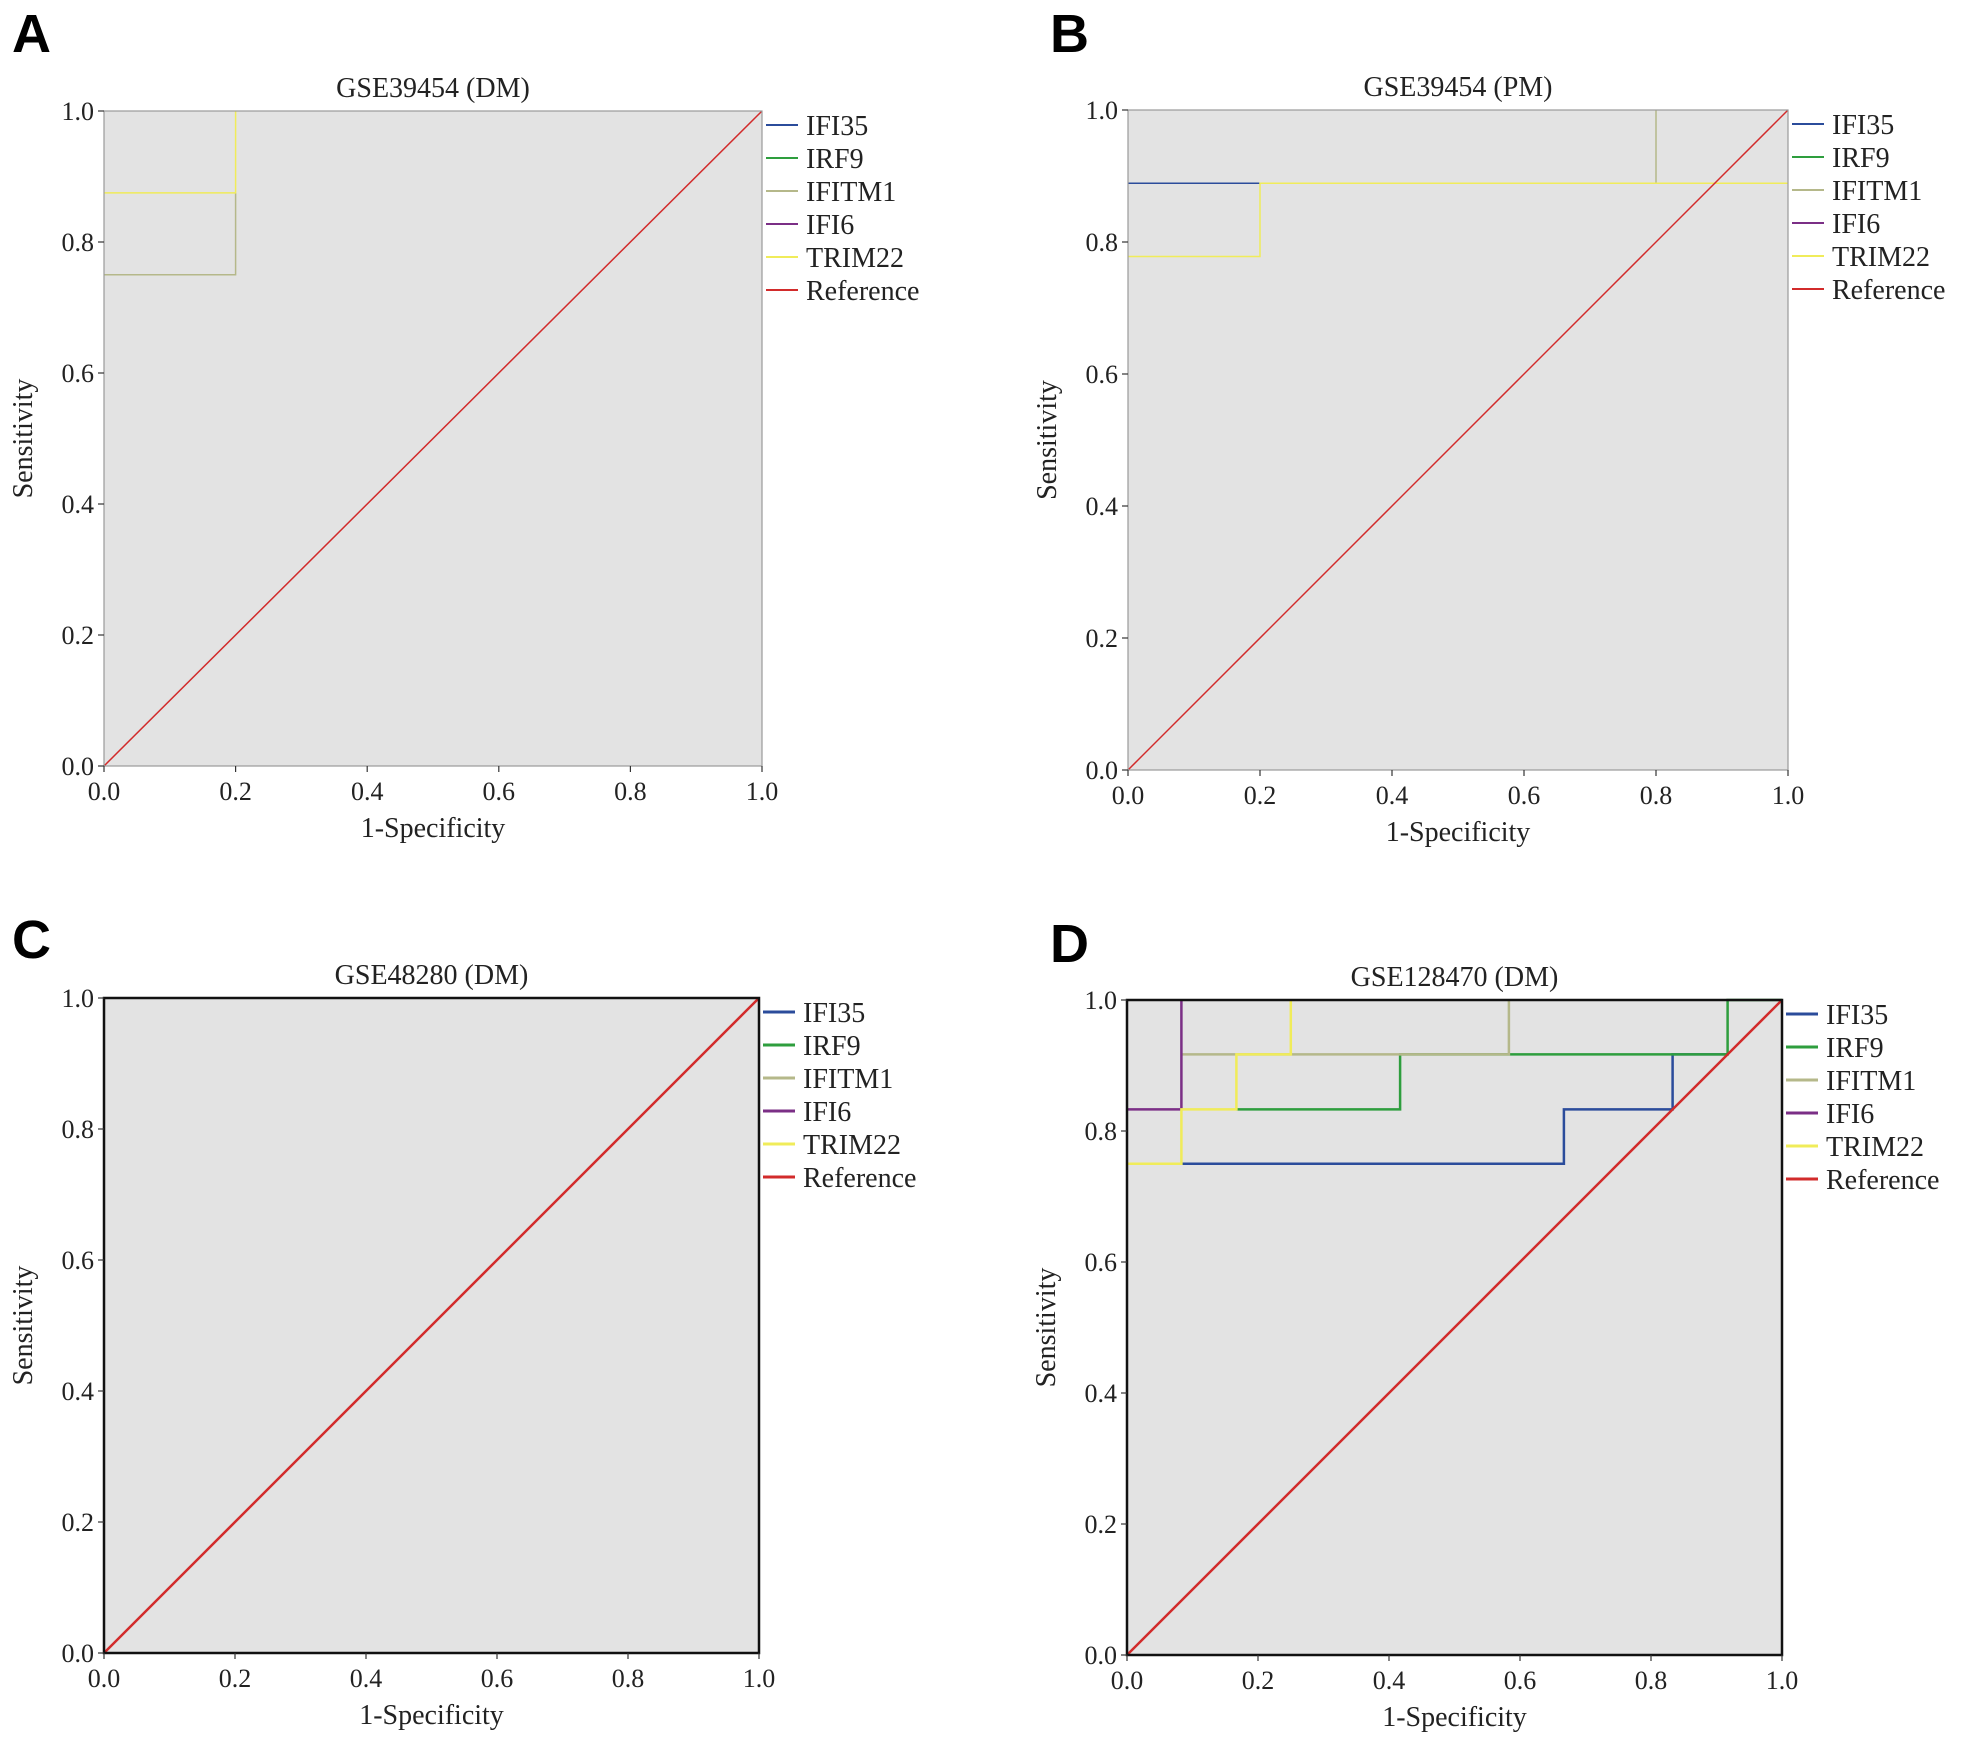 Image resolution: width=1965 pixels, height=1748 pixels. I want to click on chart-title: GSE48280 (DM), so click(432, 975).